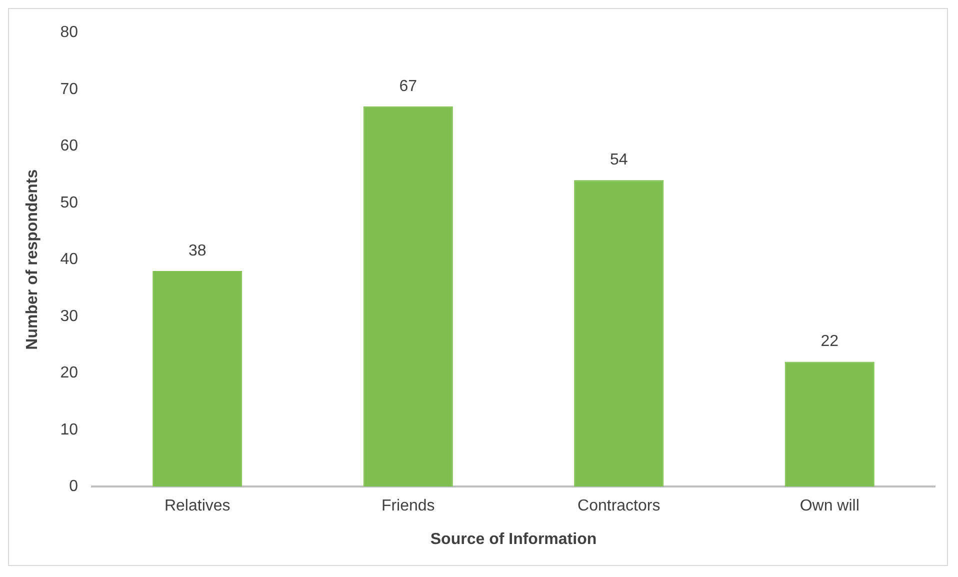 The width and height of the screenshot is (958, 577). I want to click on data-label: 38, so click(197, 251).